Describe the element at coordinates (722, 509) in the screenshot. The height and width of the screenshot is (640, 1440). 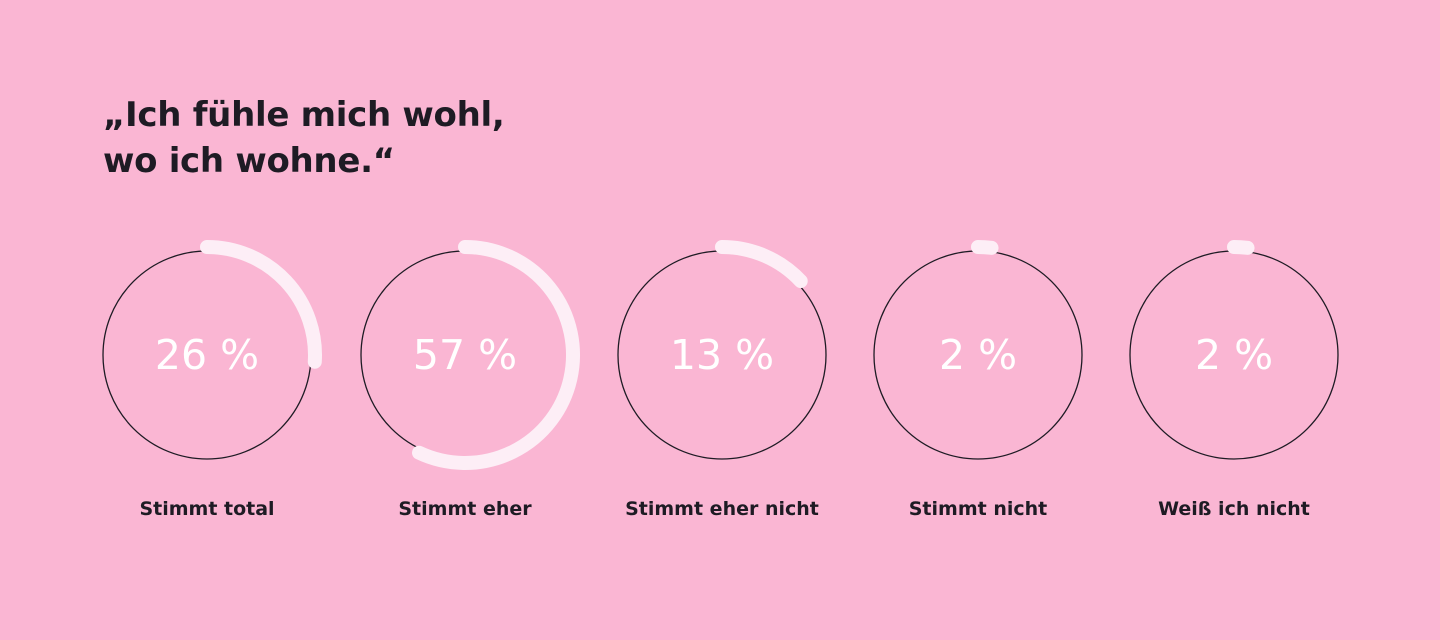
I see `category-label-stimmt-eher-nicht: Stimmt eher nicht` at that location.